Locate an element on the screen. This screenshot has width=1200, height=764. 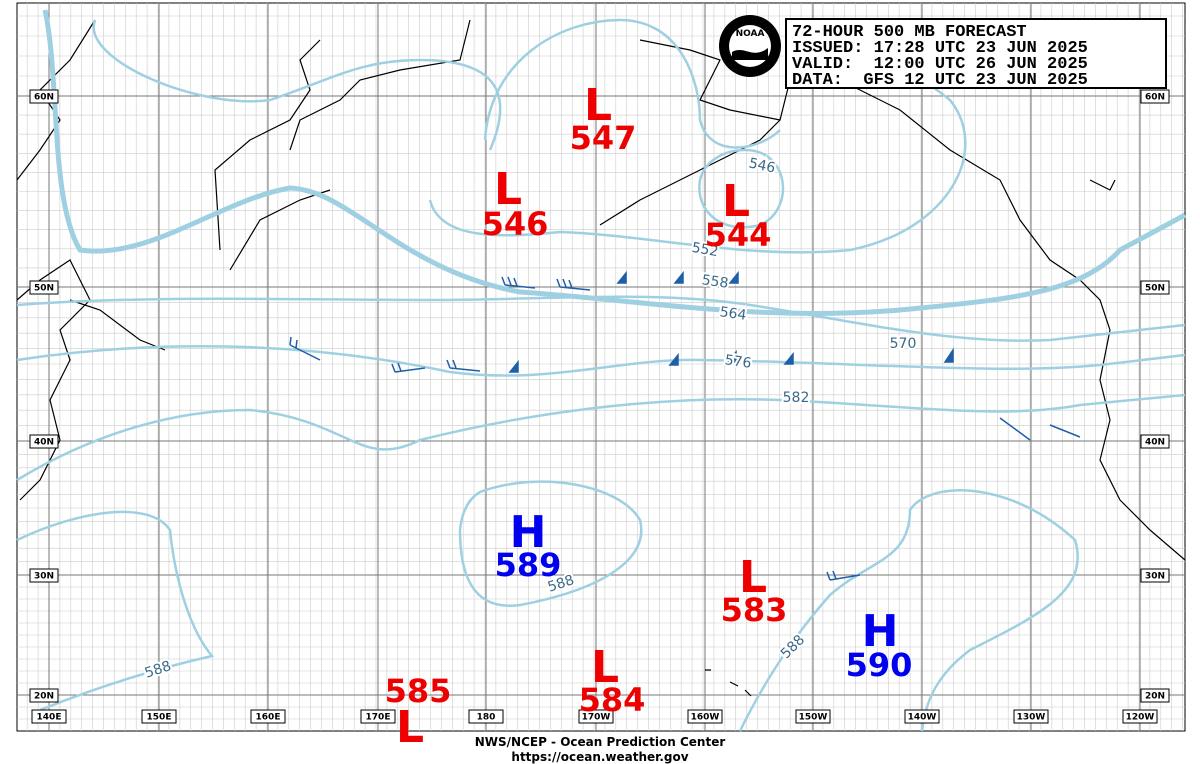
longitude-label: 150W is located at coordinates (813, 718).